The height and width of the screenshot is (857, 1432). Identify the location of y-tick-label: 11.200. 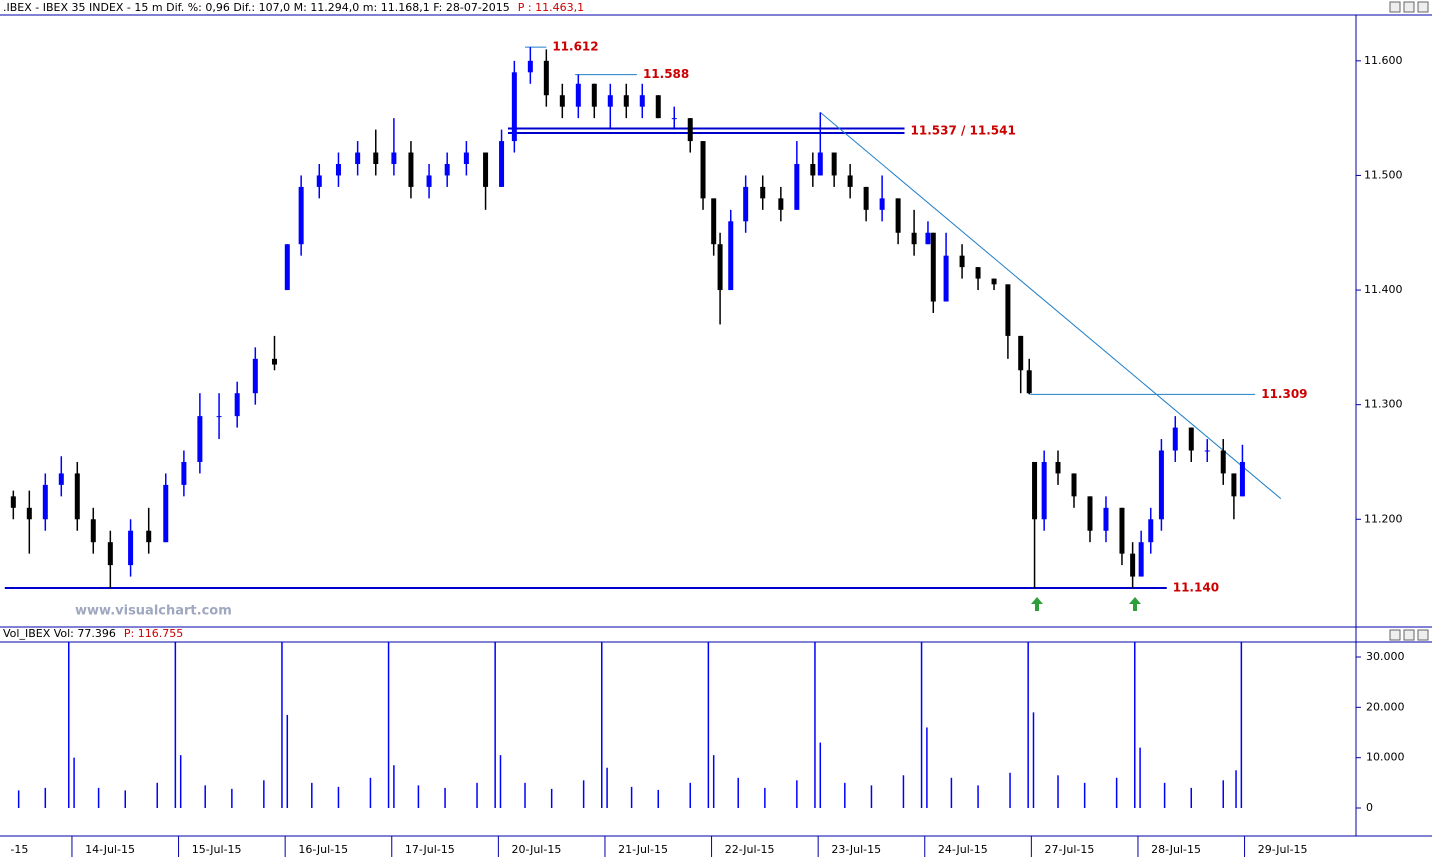
(1383, 518).